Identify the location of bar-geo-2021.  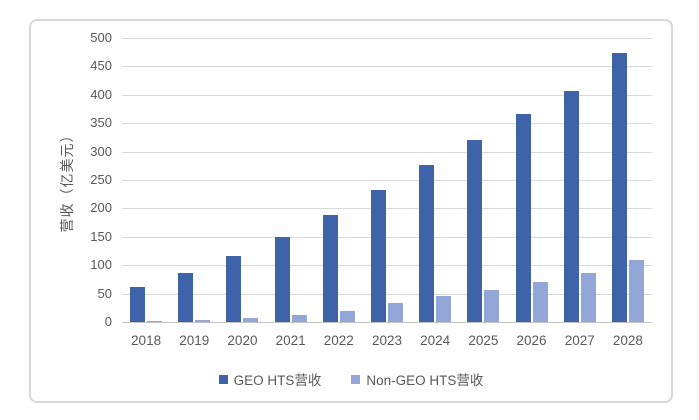
(282, 279).